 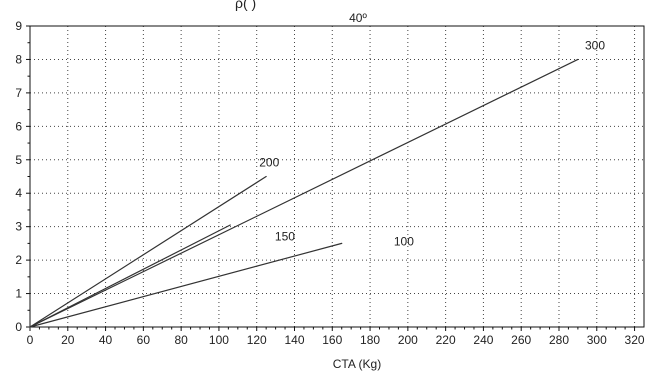 I want to click on y-tick-label-9: 9, so click(x=18, y=26).